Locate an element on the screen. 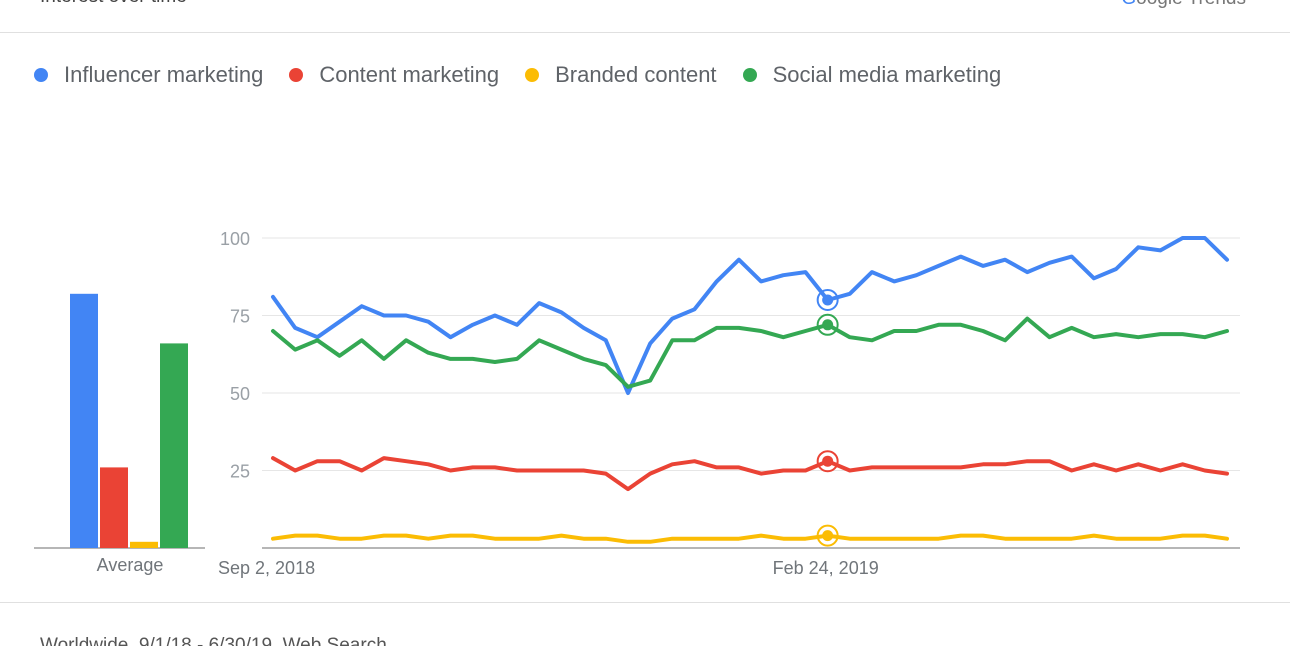 The width and height of the screenshot is (1290, 646). average-bar-social-media-marketing is located at coordinates (174, 445).